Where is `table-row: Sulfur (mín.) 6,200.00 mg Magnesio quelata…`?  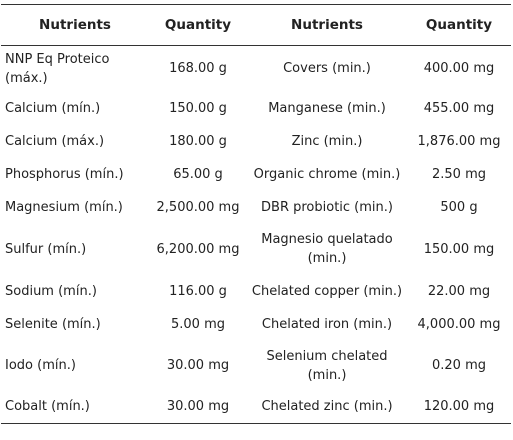
table-row: Sulfur (mín.) 6,200.00 mg Magnesio quelata… is located at coordinates (256, 249).